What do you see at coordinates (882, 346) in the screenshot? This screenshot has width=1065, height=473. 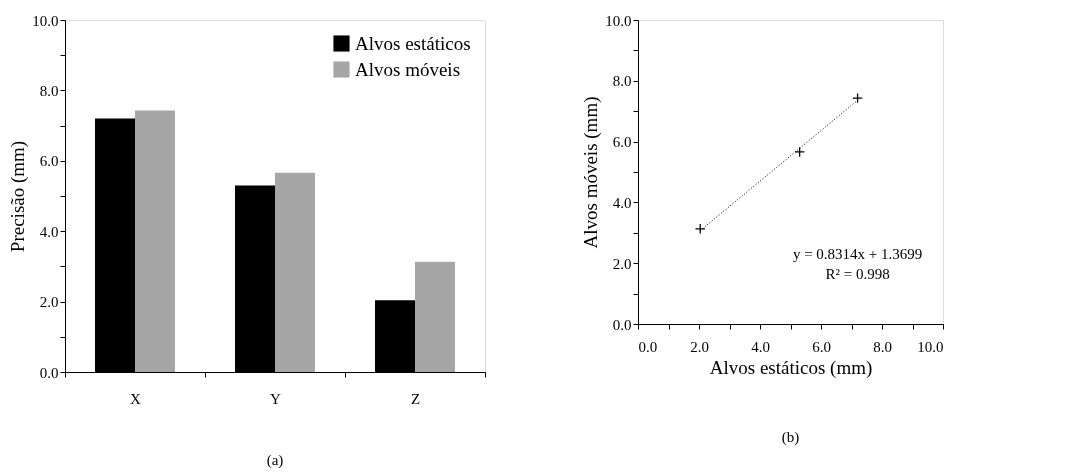 I see `x-tick-label: 8.0` at bounding box center [882, 346].